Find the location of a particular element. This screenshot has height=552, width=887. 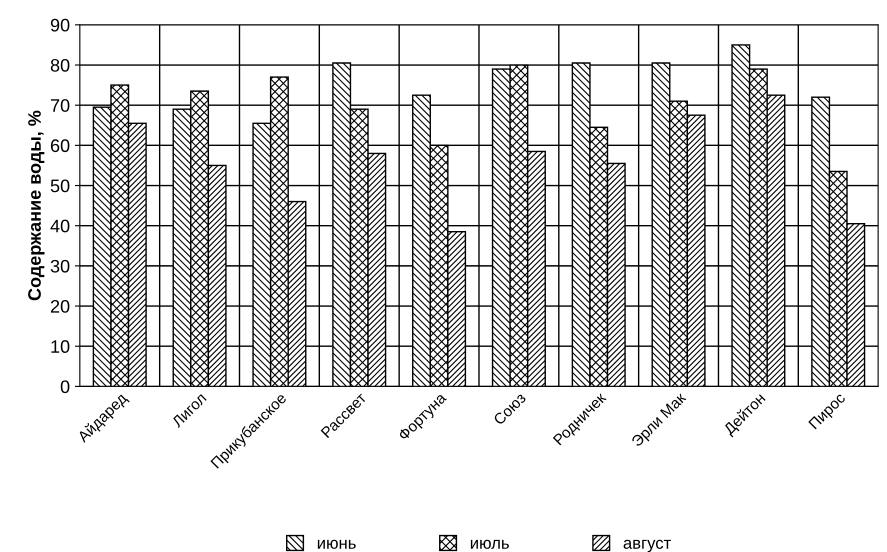

legend-label: июнь is located at coordinates (337, 544).